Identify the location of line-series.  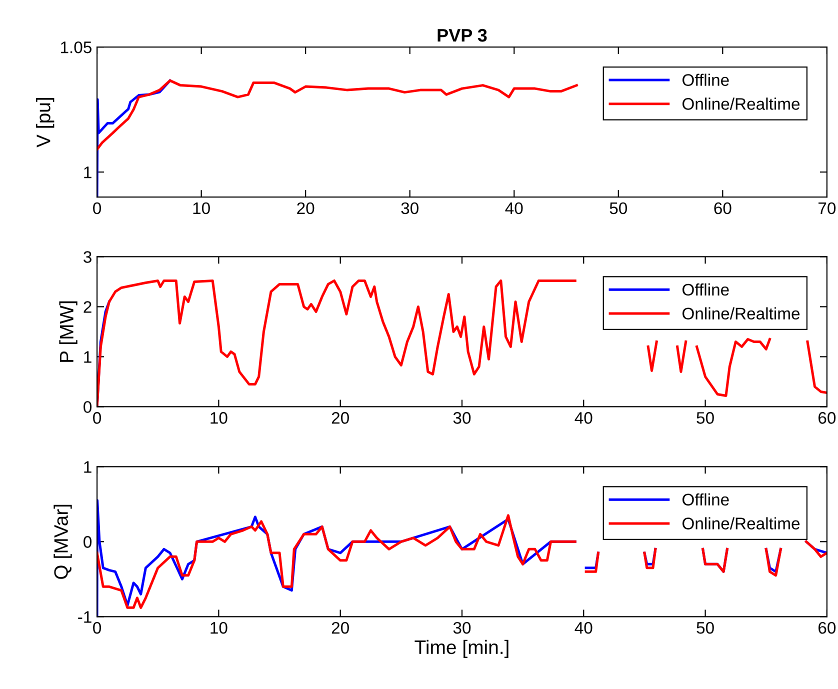
(337, 115).